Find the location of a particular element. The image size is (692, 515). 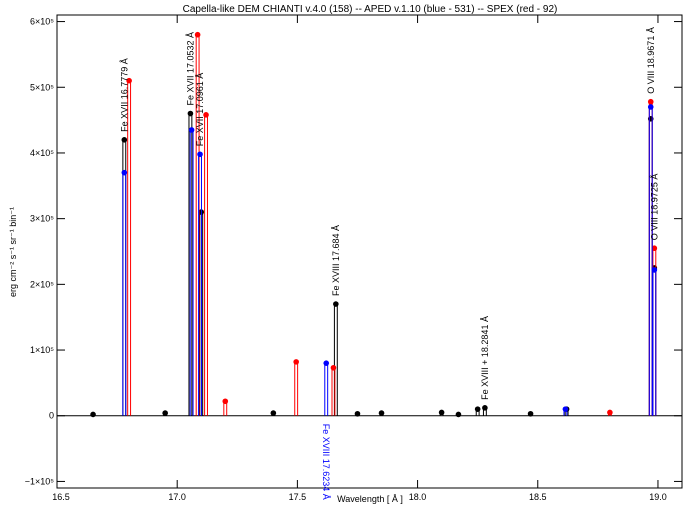

y-axis-label: erg cm⁻² s⁻¹ sr⁻¹ bin⁻¹ is located at coordinates (13, 252).